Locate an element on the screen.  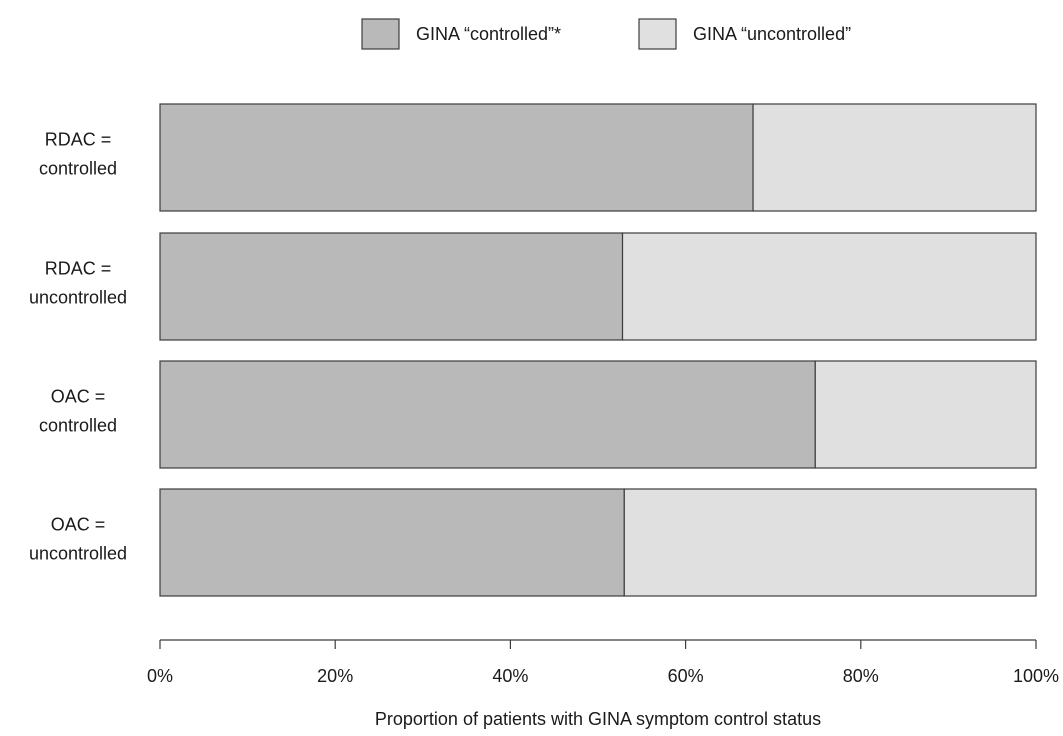
legend: GINA “controlled”* GINA “uncontrolled” is located at coordinates (606, 34).